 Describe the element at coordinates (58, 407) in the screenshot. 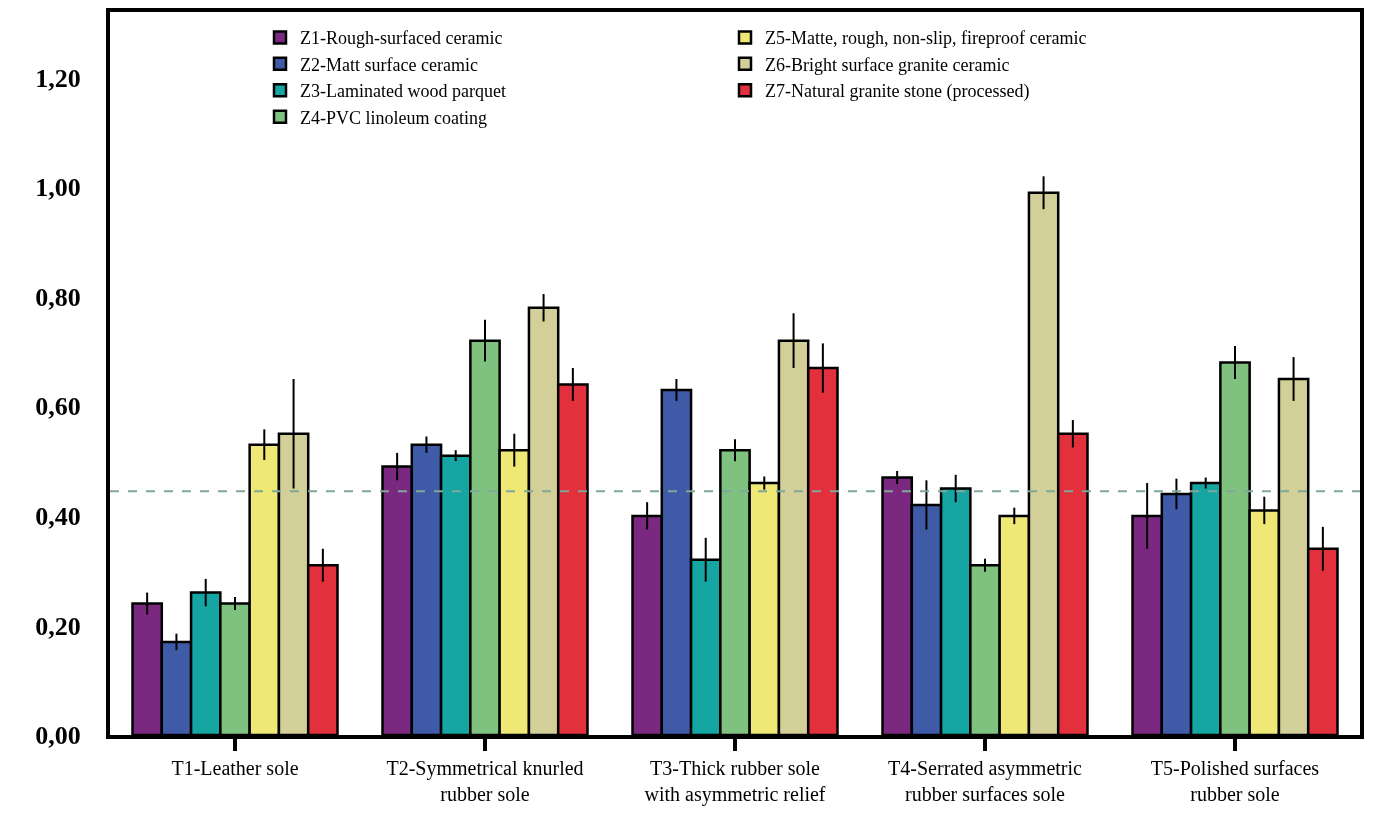

I see `y-tick-label: 0,60` at that location.